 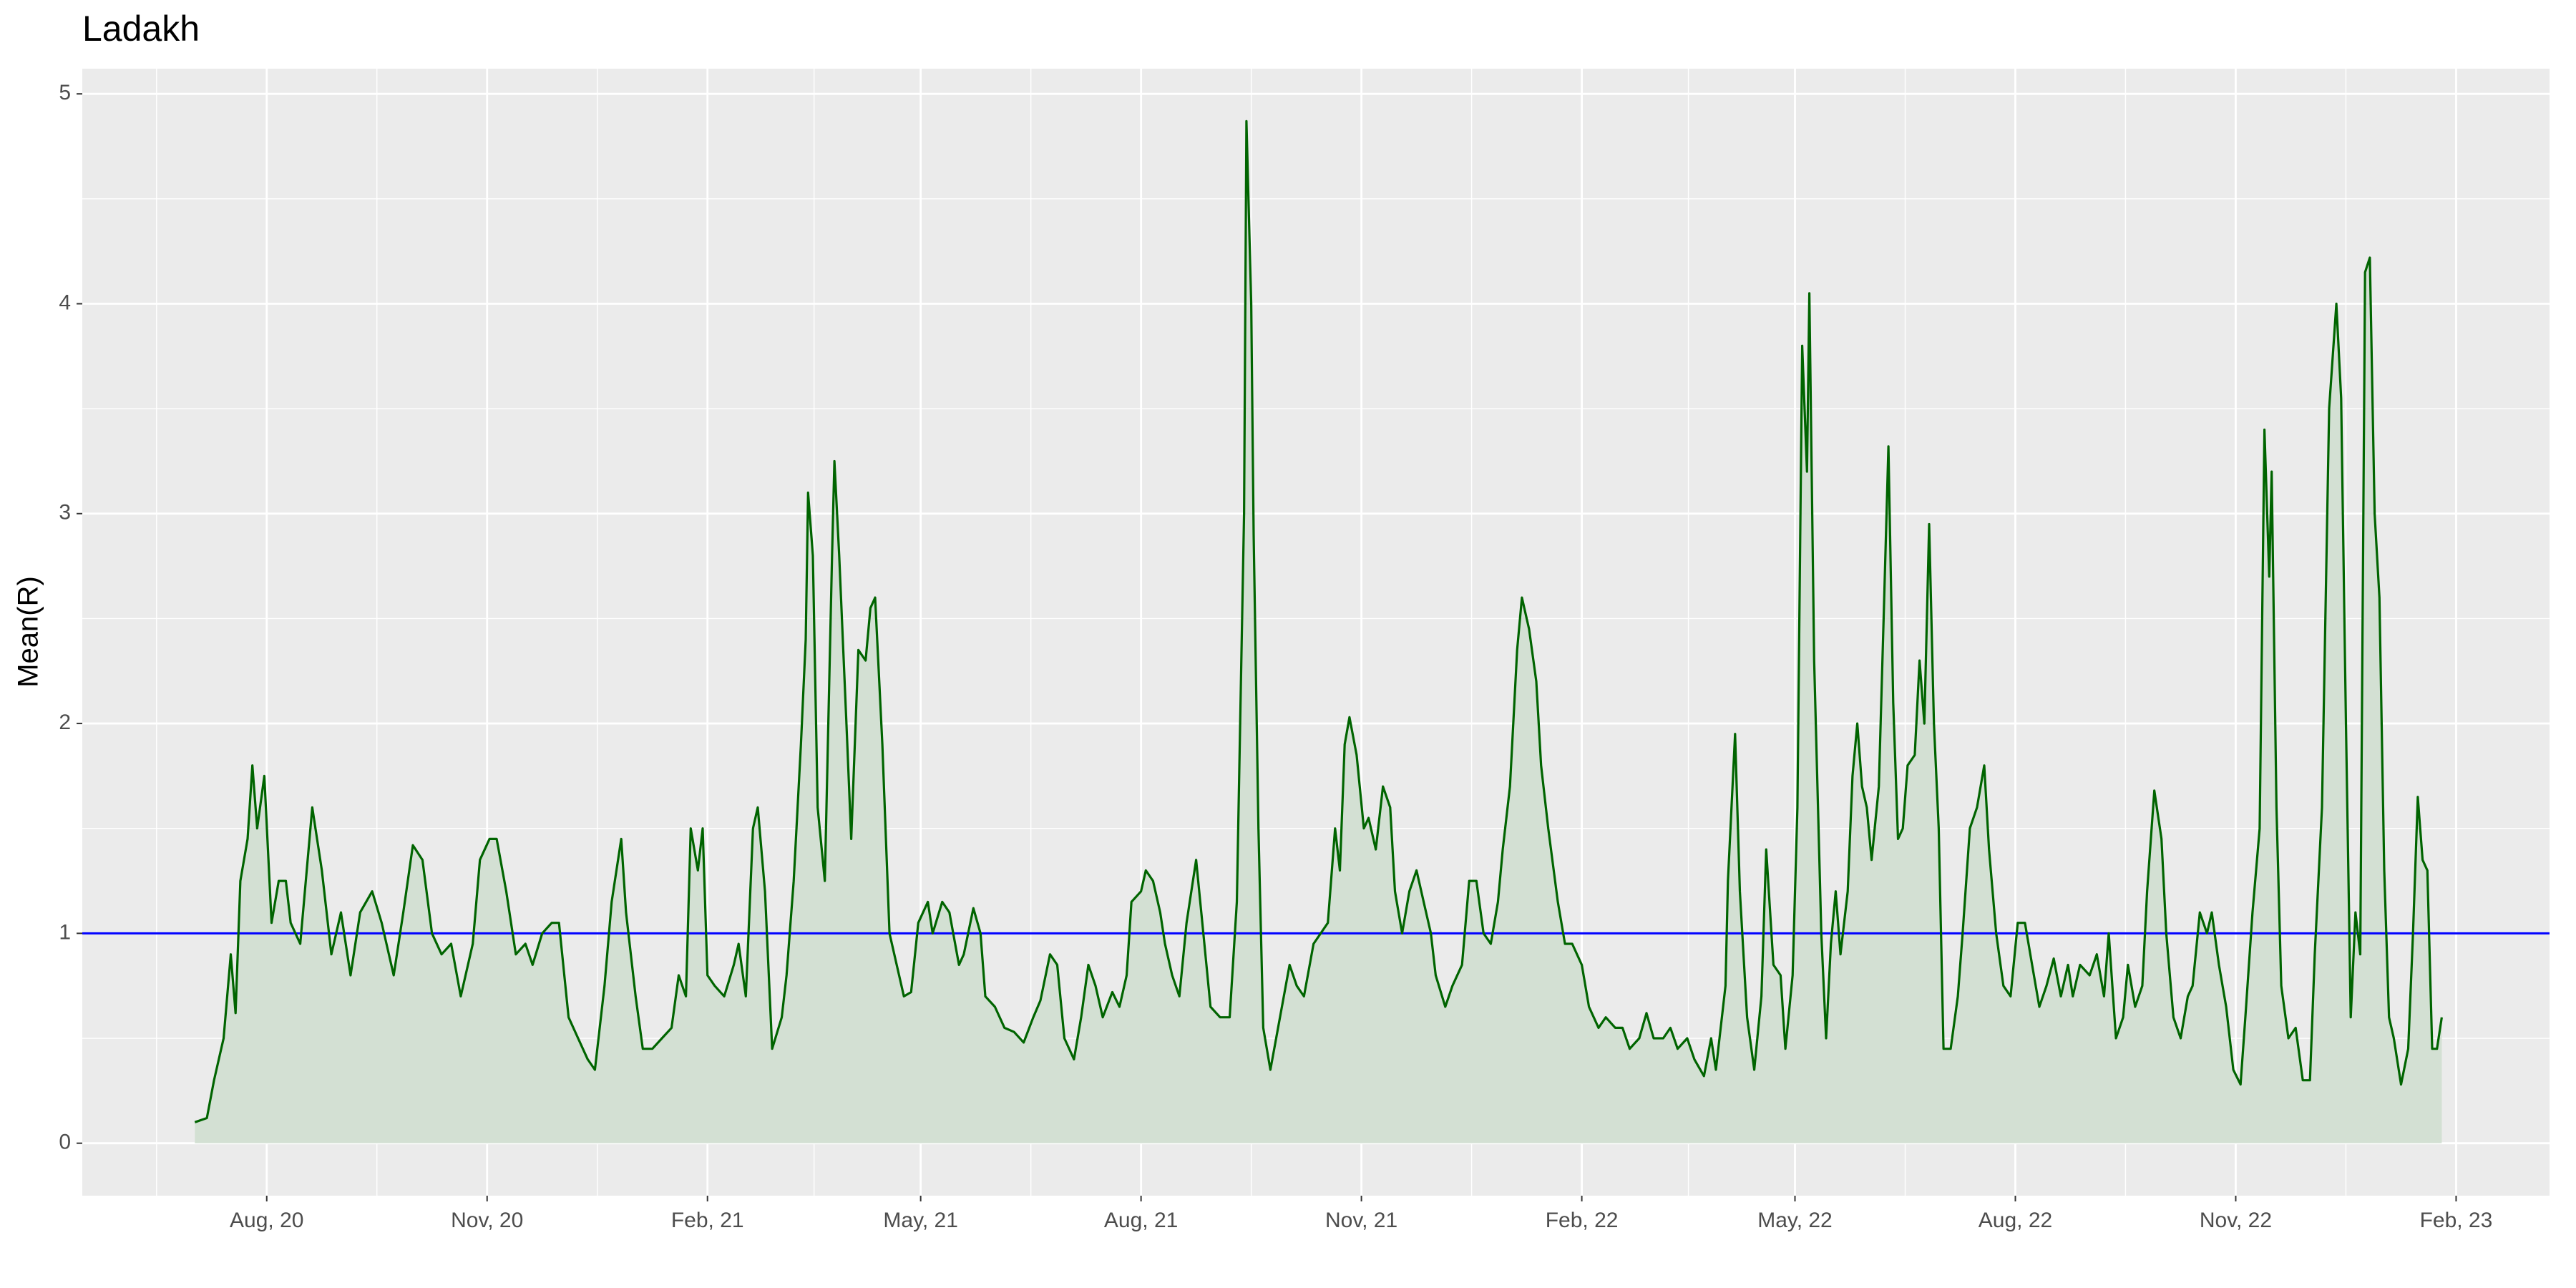 What do you see at coordinates (2456, 1220) in the screenshot?
I see `x-tick-label: Feb, 23` at bounding box center [2456, 1220].